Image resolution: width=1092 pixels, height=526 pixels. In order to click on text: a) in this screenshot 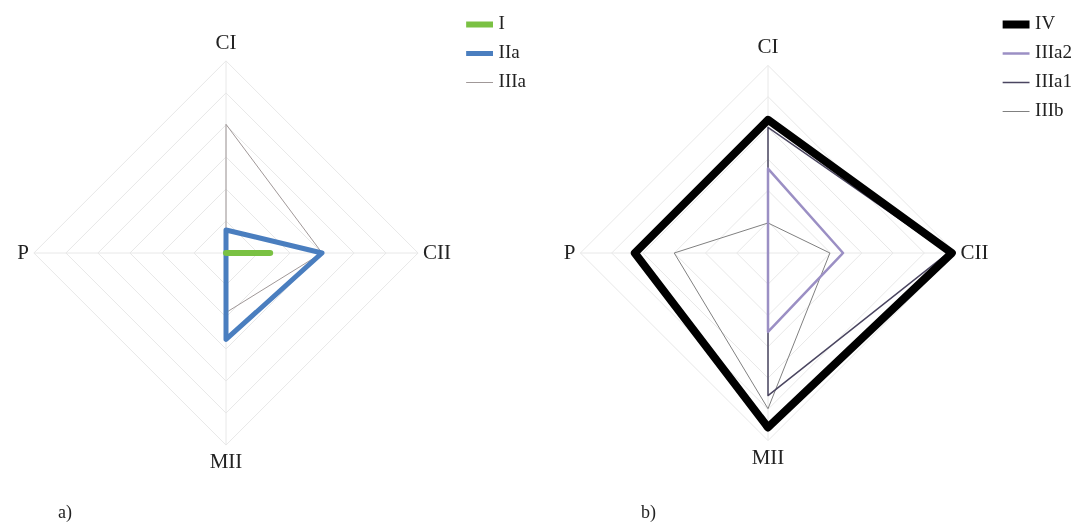, I will do `click(65, 512)`.